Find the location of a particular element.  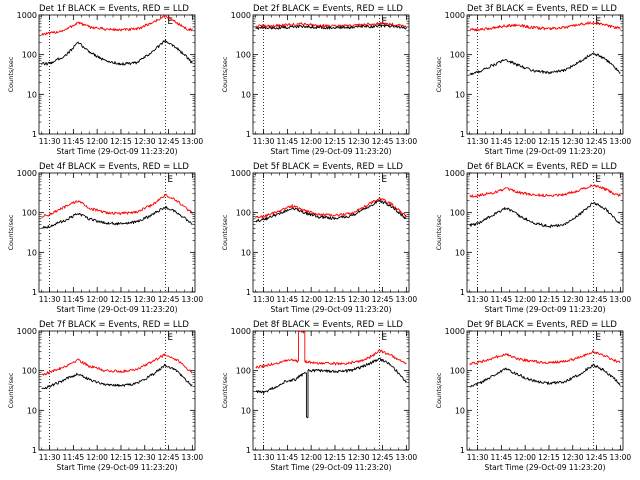

det-2-x-tick-label: 12:45 is located at coordinates (383, 141).